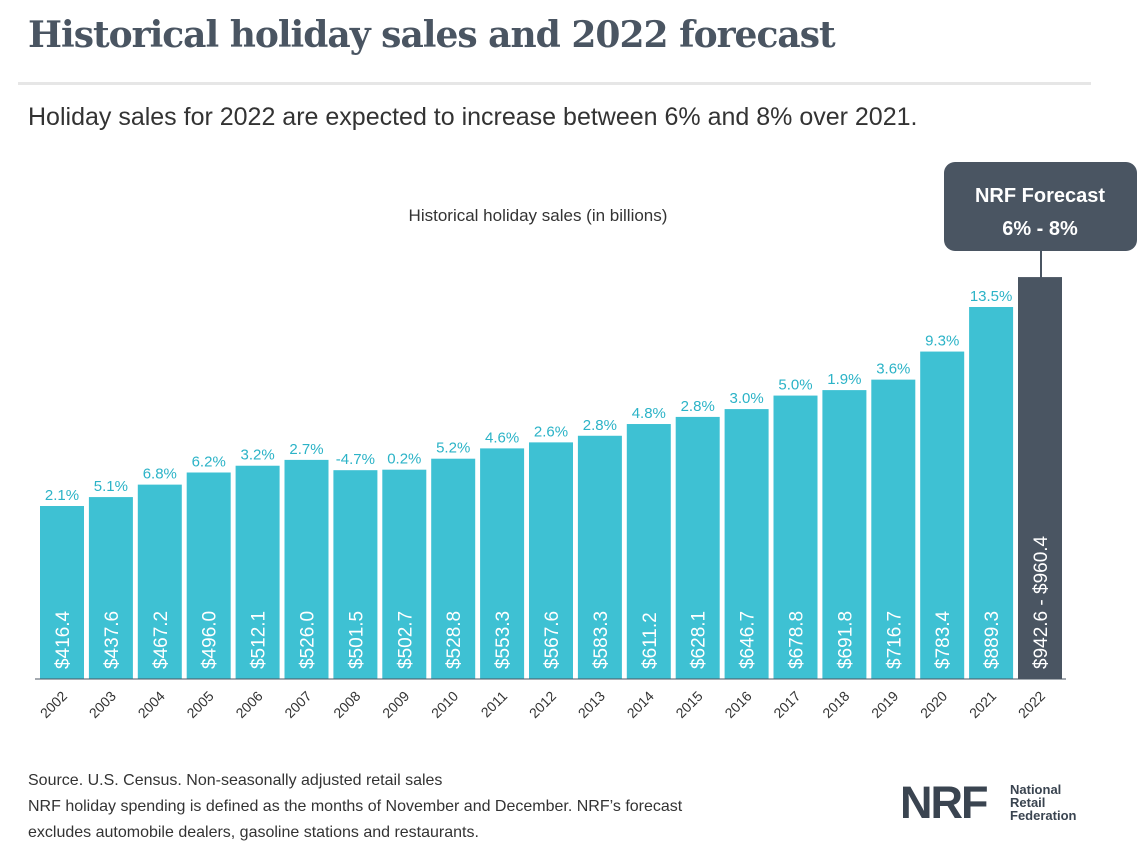 The image size is (1146, 847). What do you see at coordinates (1036, 789) in the screenshot?
I see `nrf-logo-line1: National` at bounding box center [1036, 789].